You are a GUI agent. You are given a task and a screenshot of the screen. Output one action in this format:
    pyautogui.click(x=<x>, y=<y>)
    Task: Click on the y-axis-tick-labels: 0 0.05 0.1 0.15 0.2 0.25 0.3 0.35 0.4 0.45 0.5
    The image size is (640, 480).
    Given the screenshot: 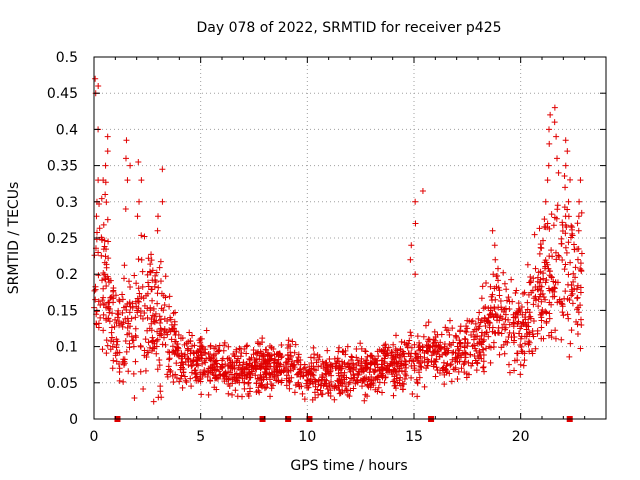 What is the action you would take?
    pyautogui.click(x=62, y=239)
    